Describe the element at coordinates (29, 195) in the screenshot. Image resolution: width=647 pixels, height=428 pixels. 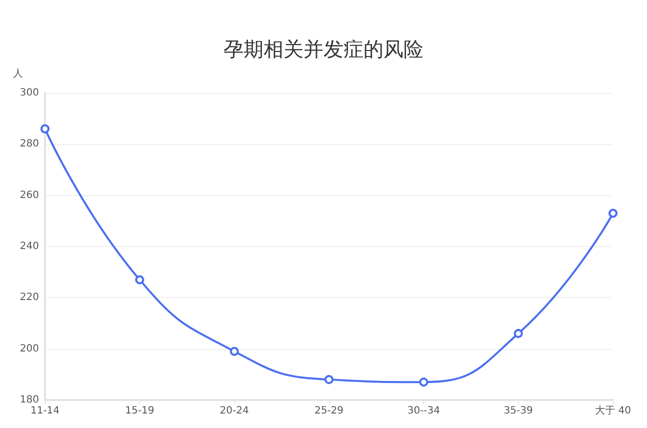
I see `y-tick-label: 260` at that location.